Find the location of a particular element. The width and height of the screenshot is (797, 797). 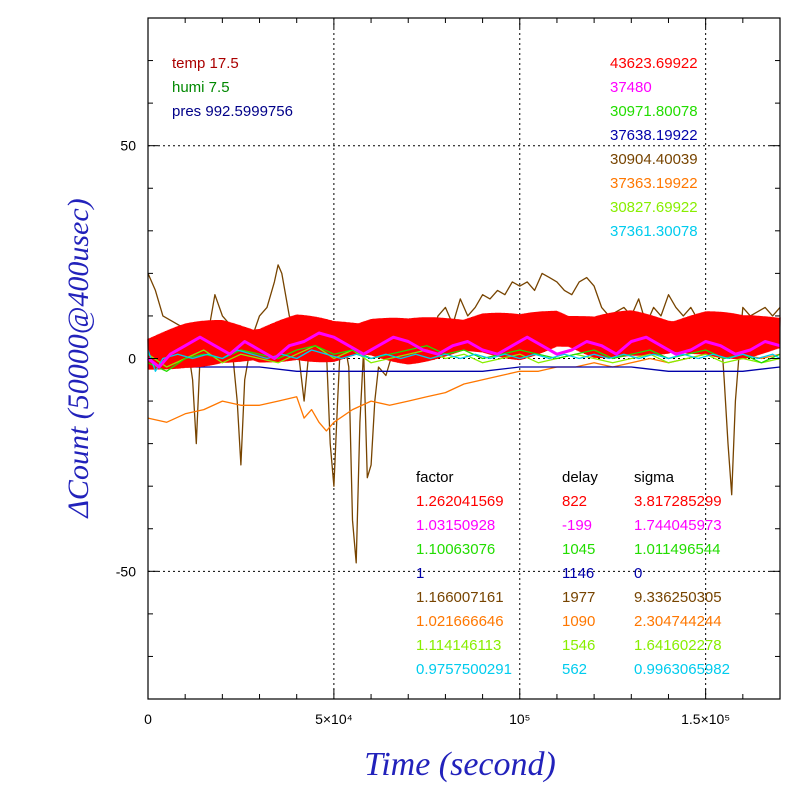

stats-cell-delay: 562 is located at coordinates (574, 669).